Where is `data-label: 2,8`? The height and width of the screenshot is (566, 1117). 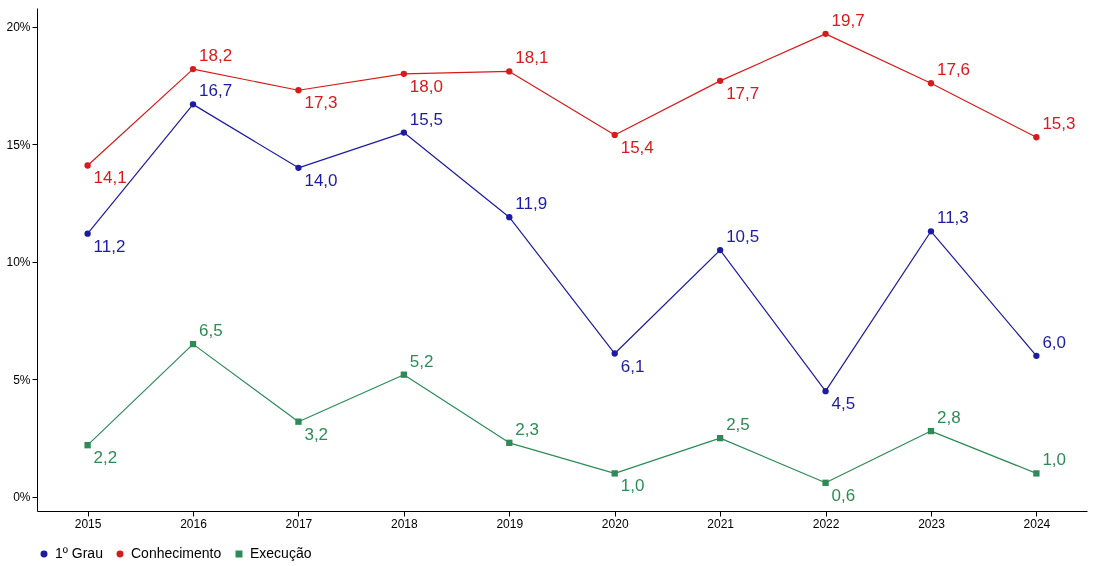
data-label: 2,8 is located at coordinates (948, 418).